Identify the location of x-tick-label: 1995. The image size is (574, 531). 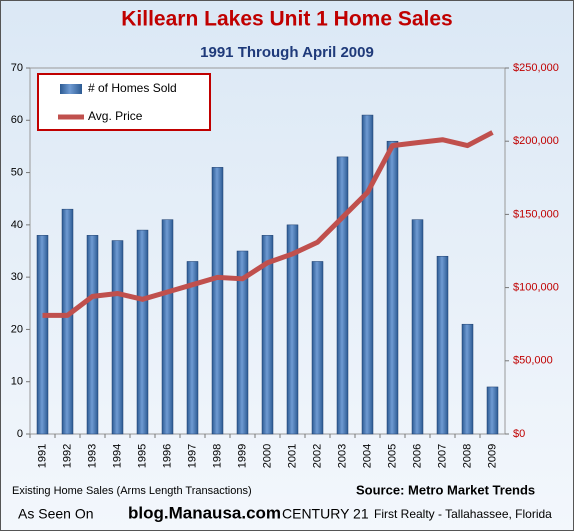
(142, 456).